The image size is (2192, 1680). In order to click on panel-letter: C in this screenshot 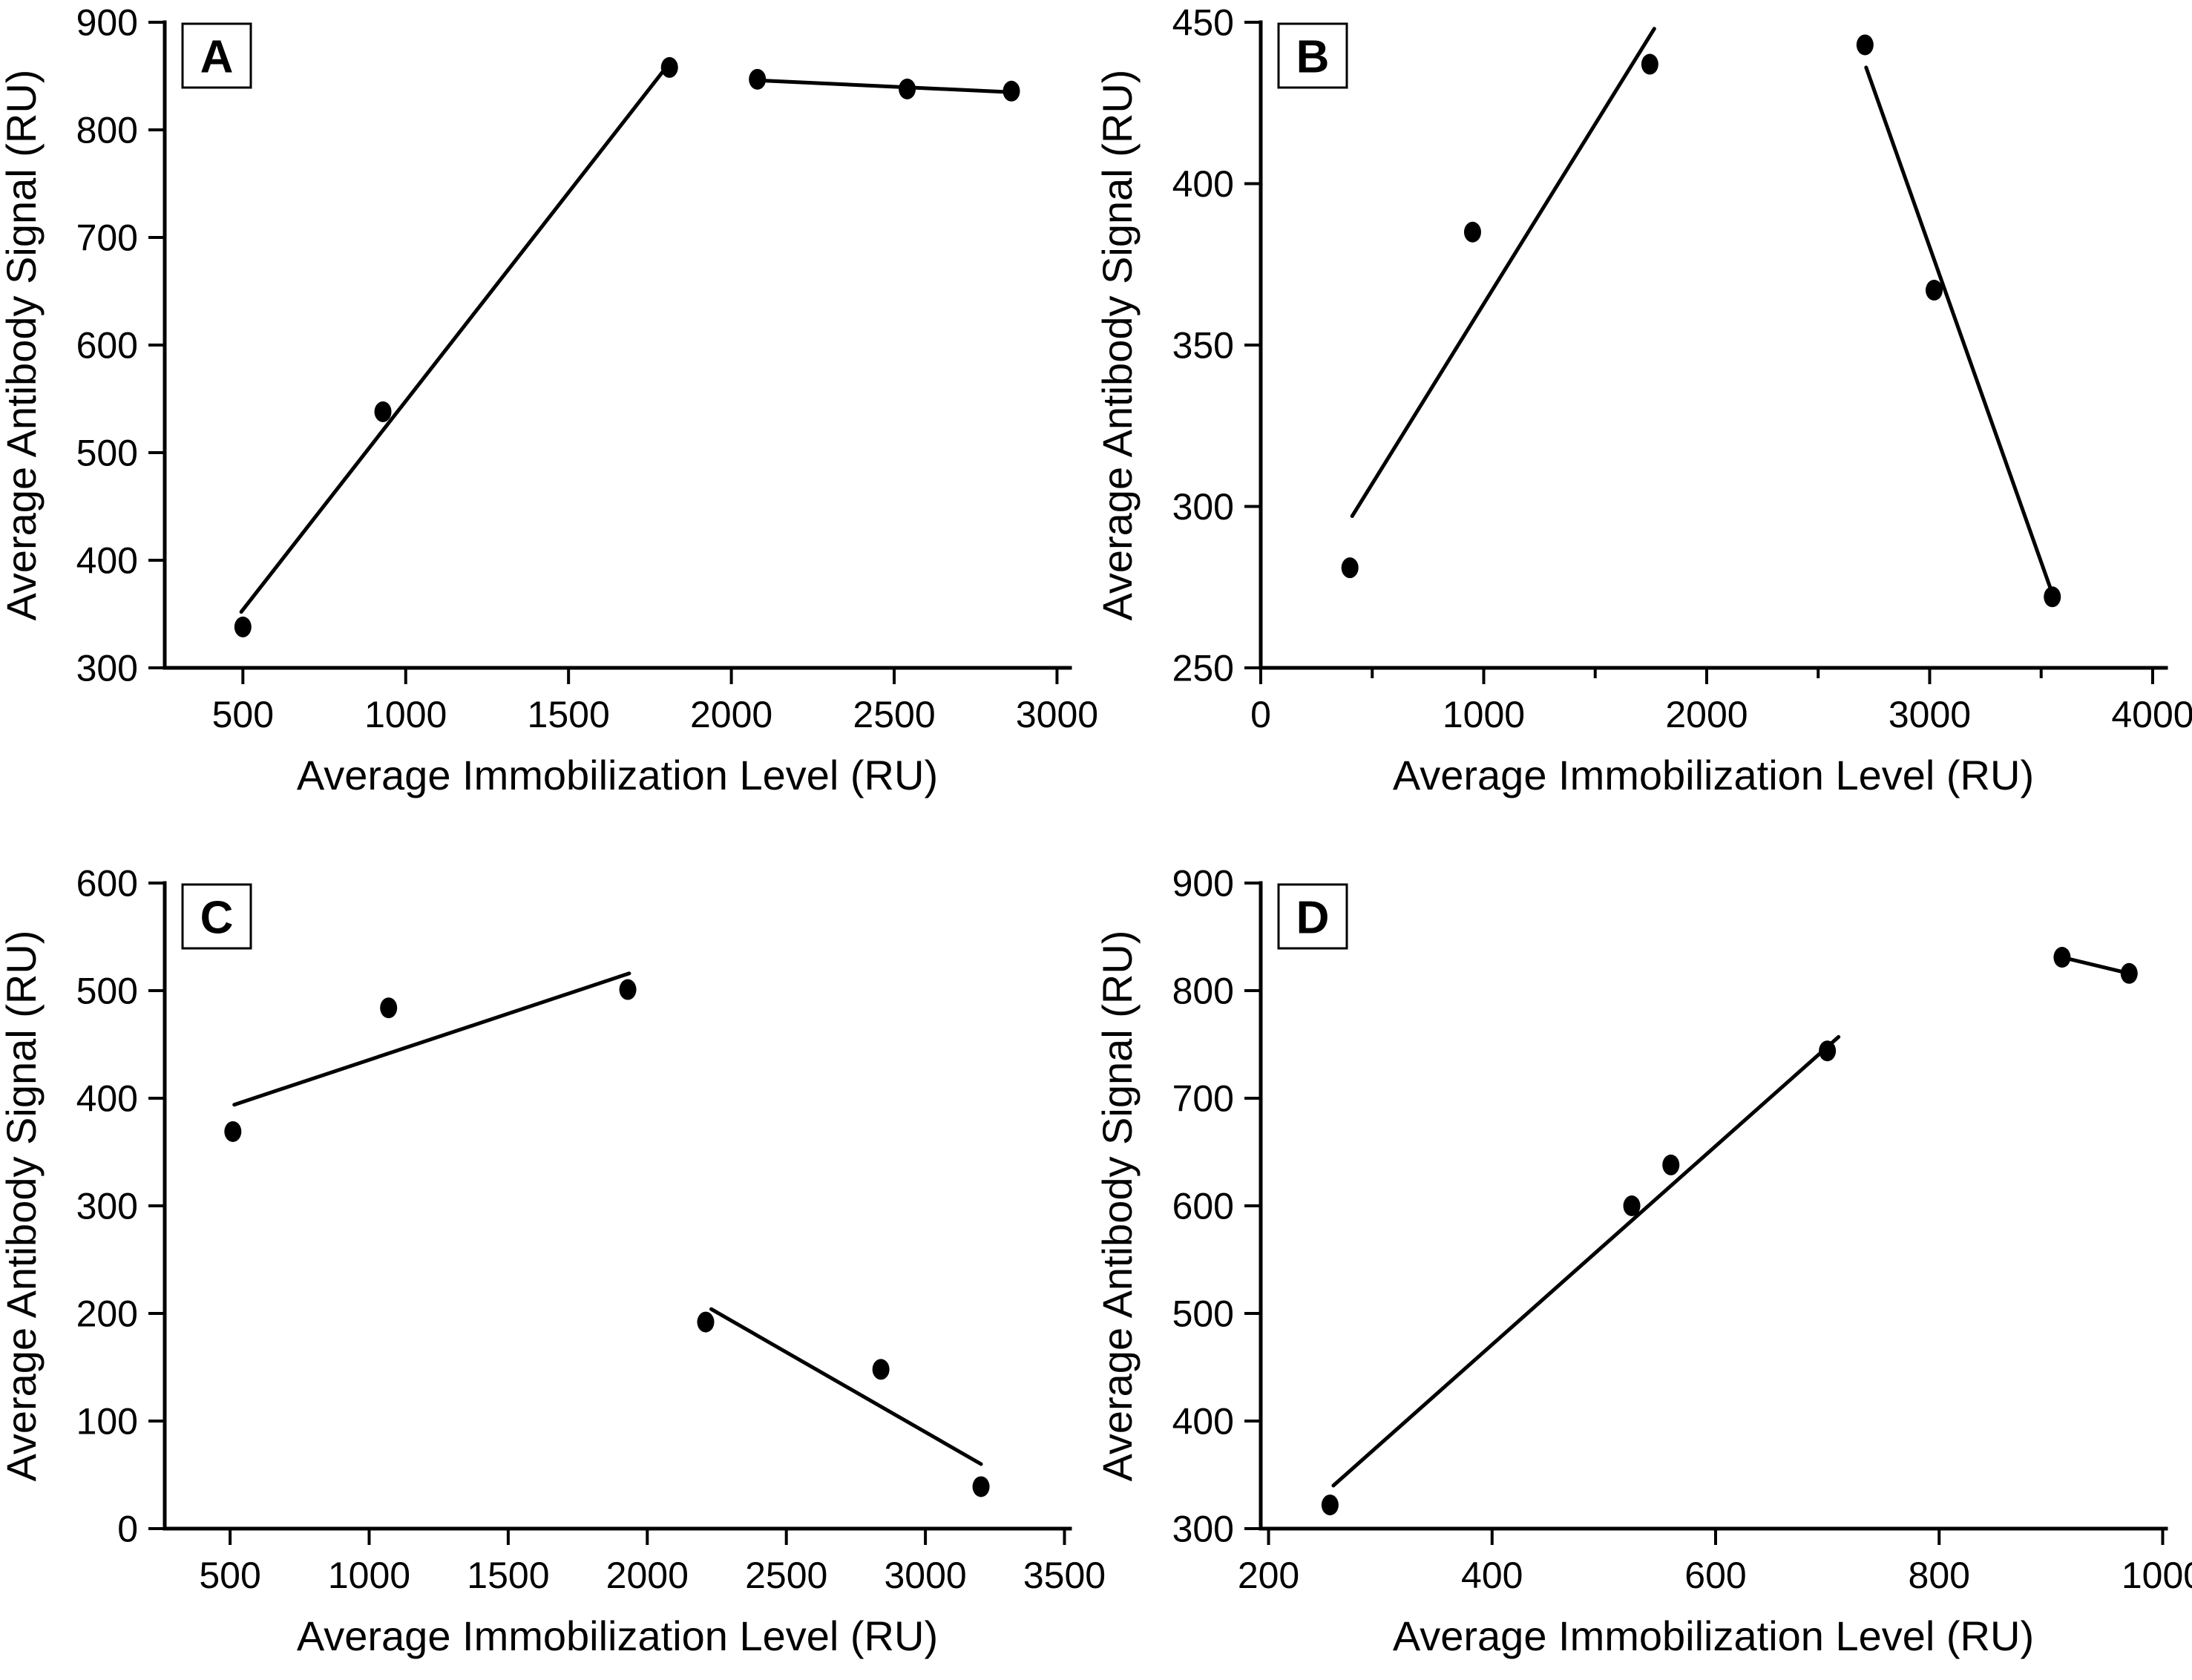, I will do `click(217, 918)`.